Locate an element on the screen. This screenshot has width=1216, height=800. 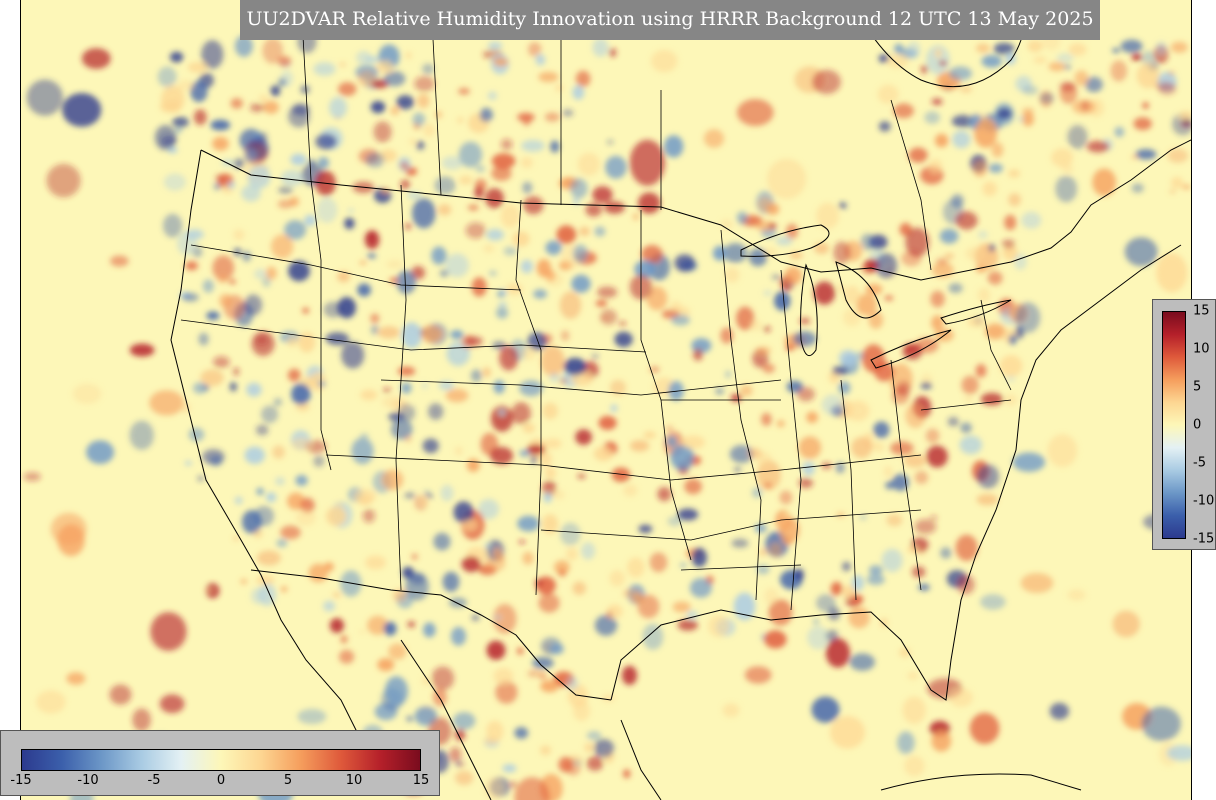
vcb-tick-label: -5 is located at coordinates (1199, 463).